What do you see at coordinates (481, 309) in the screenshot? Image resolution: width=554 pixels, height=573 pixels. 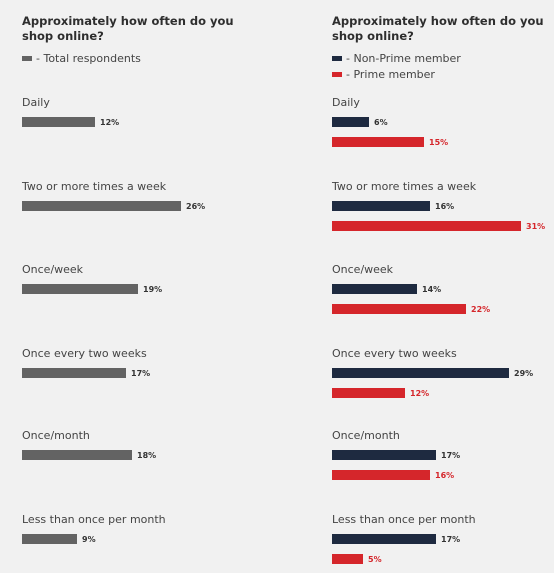 I see `value-label-prime-member-once-week: 22%` at bounding box center [481, 309].